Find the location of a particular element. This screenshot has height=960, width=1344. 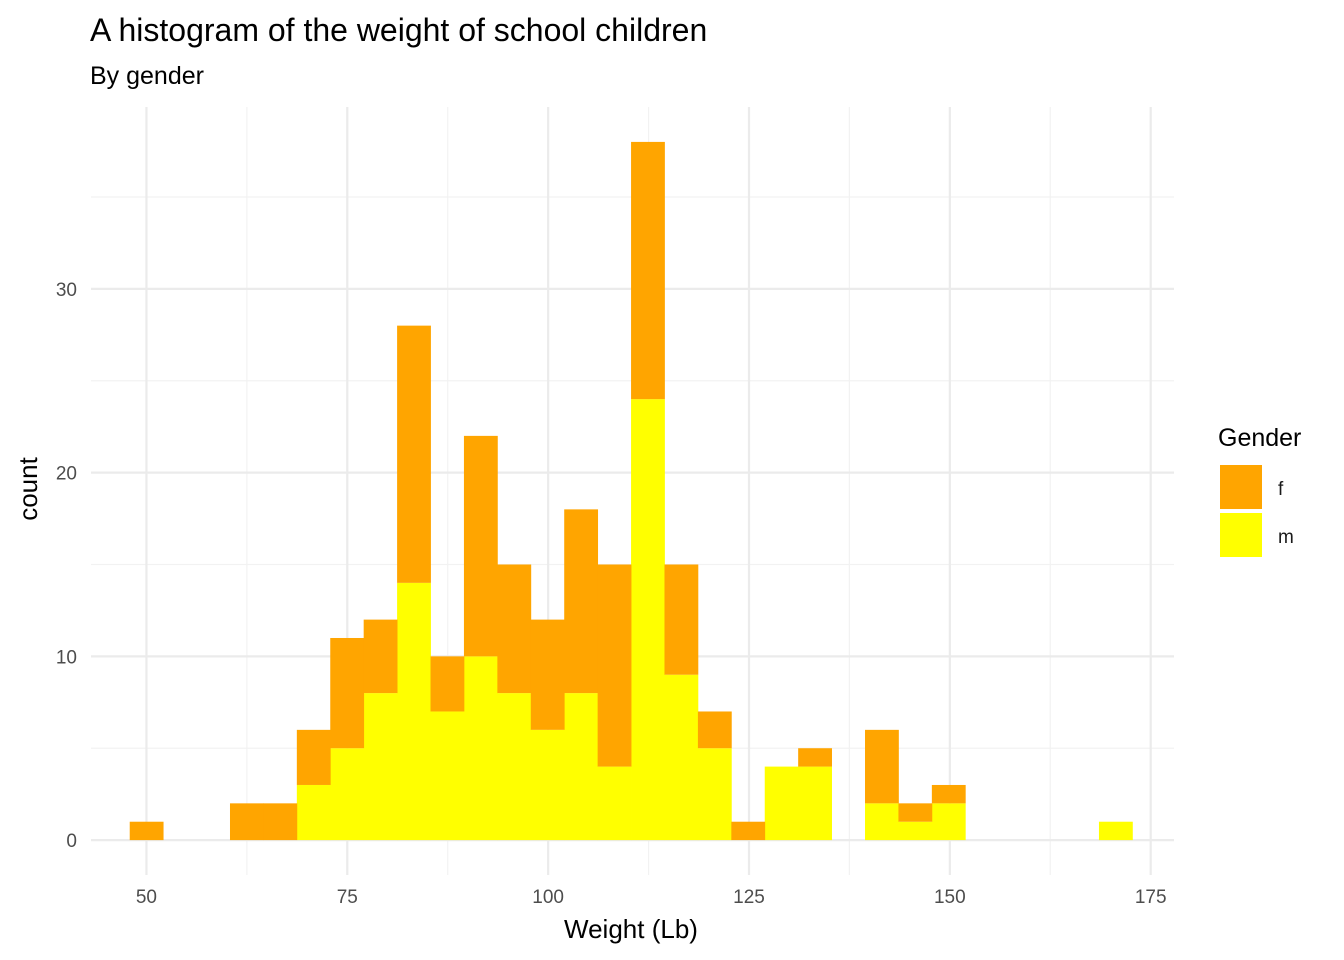

y-tick-label: 10 is located at coordinates (66, 657).